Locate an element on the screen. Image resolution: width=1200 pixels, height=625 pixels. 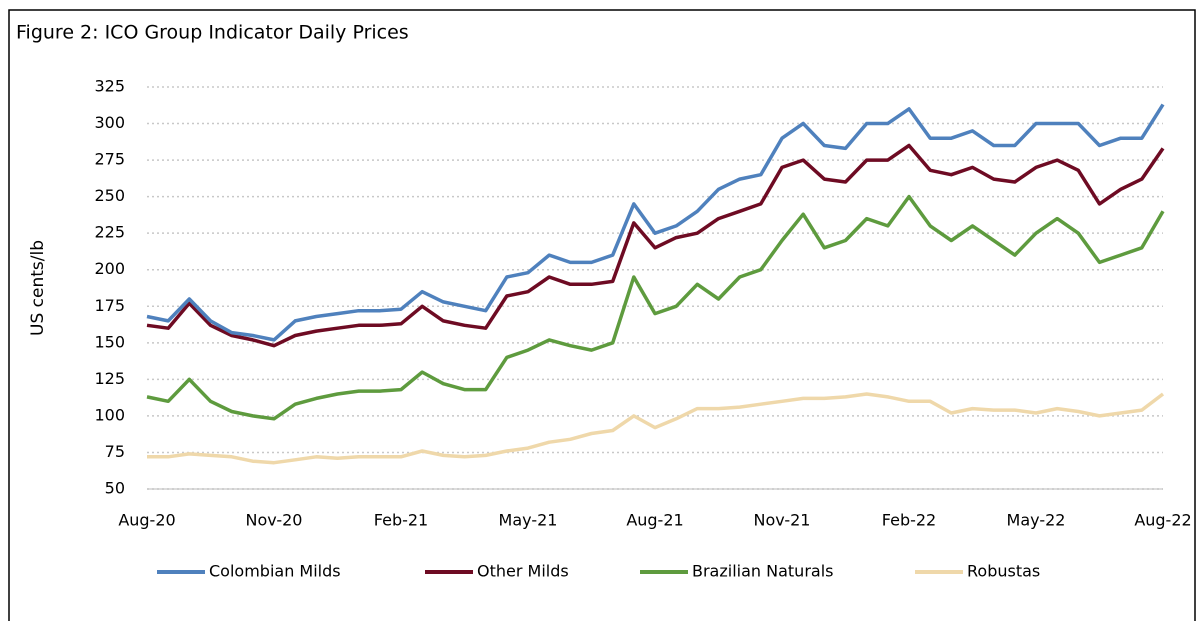
x-tick-label: Nov-21 is located at coordinates (782, 520).